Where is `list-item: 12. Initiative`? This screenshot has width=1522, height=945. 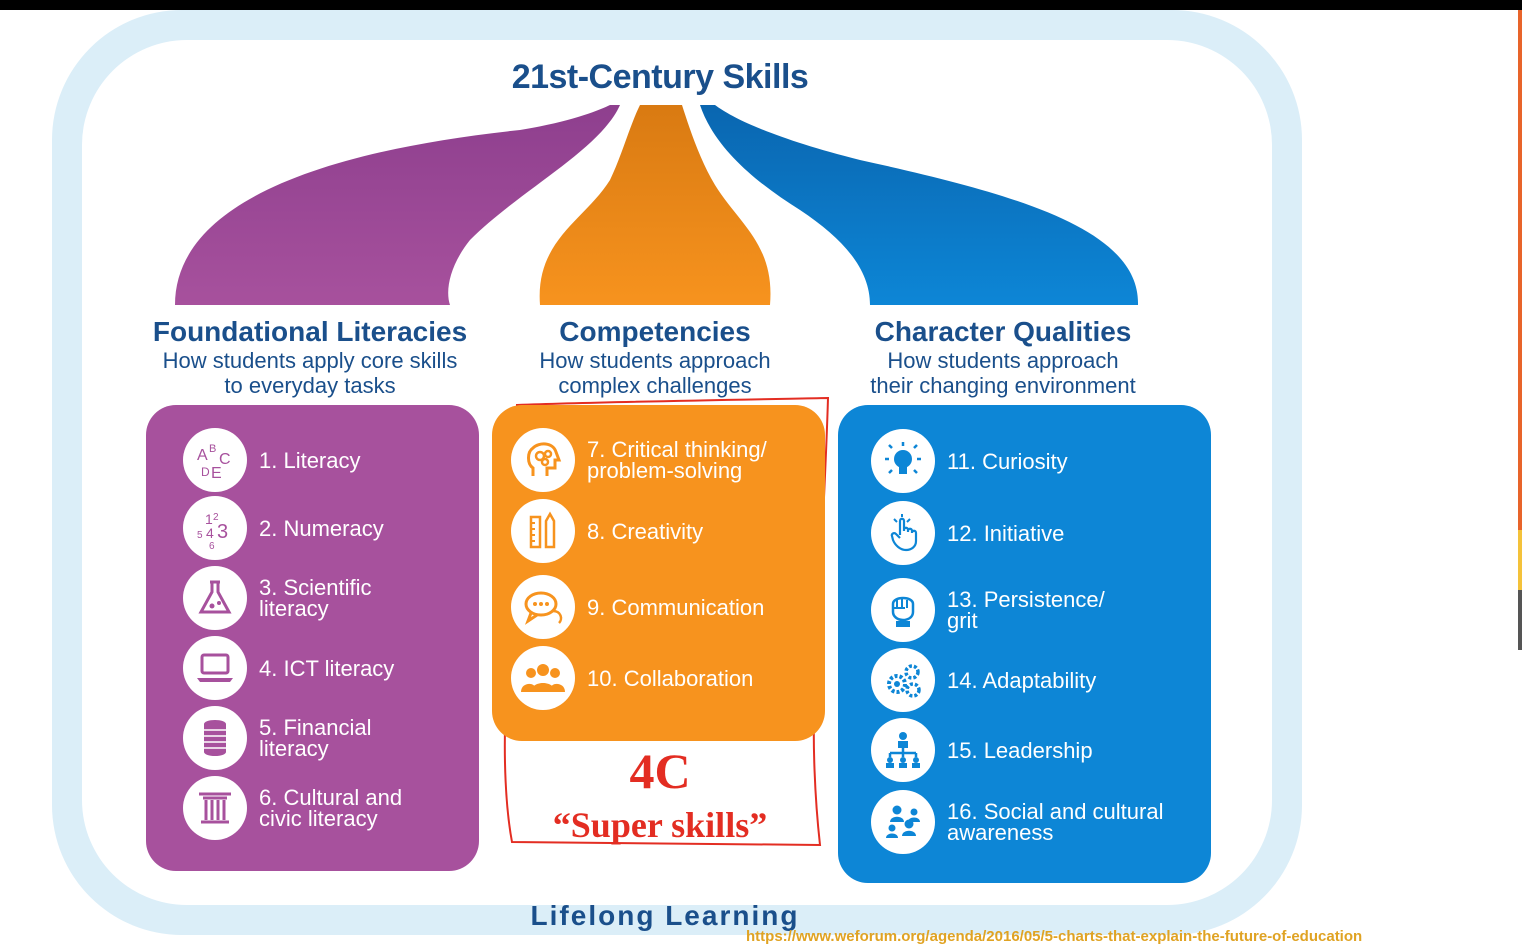
list-item: 12. Initiative is located at coordinates (967, 533).